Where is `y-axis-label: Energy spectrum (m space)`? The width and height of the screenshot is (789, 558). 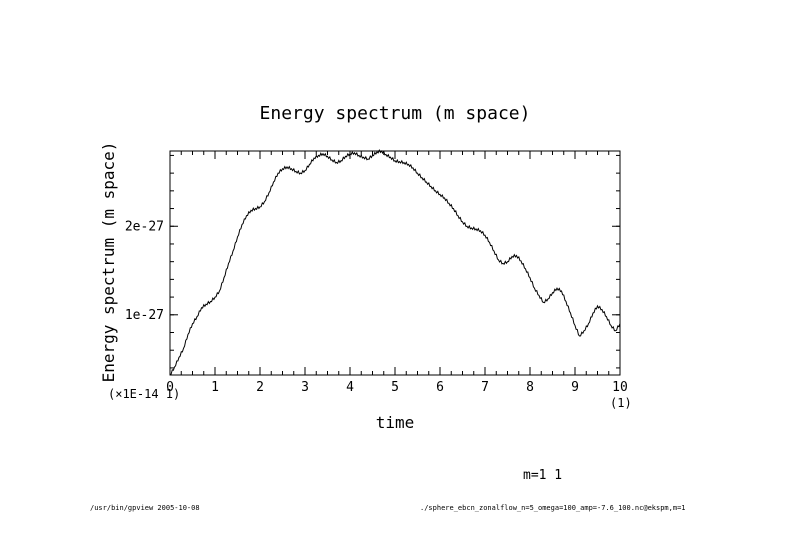 y-axis-label: Energy spectrum (m space) is located at coordinates (108, 262).